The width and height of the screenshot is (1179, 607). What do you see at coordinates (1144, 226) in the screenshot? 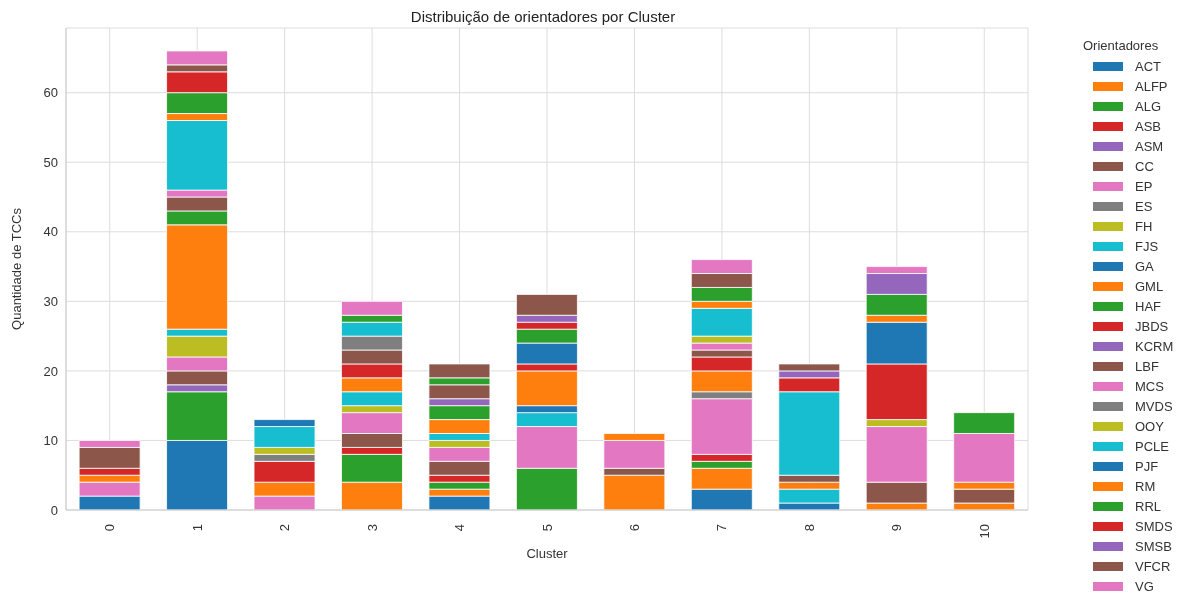
I see `legend-label: FH` at bounding box center [1144, 226].